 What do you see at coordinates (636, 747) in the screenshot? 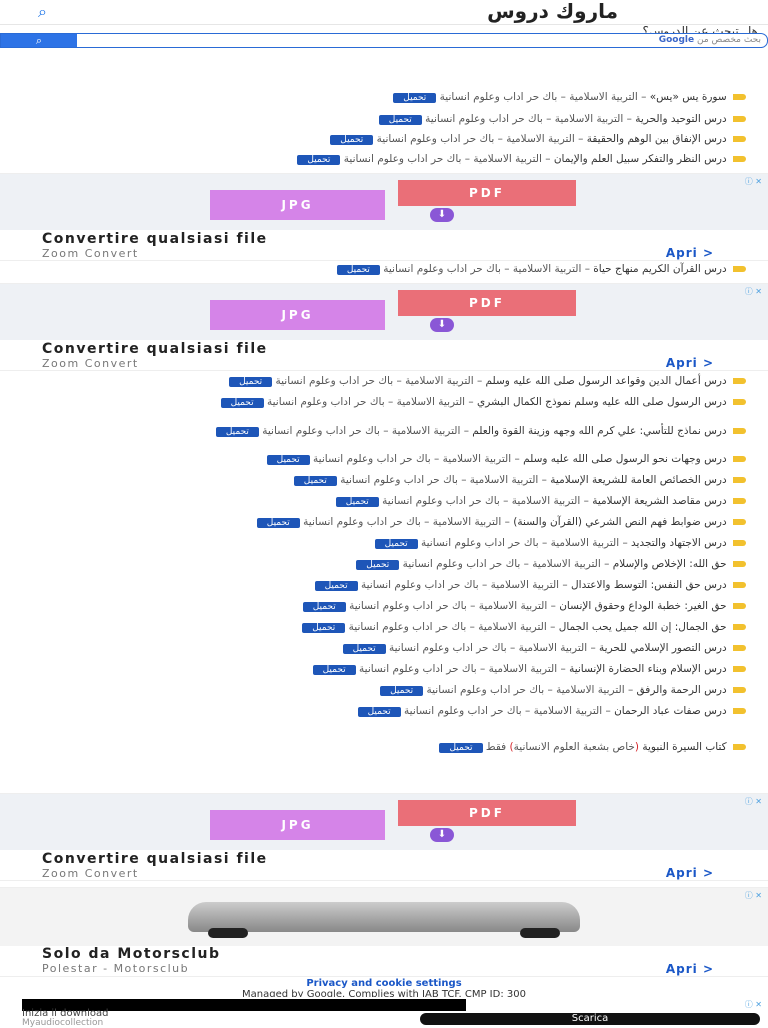
I see `book-note-open: (` at bounding box center [636, 747].